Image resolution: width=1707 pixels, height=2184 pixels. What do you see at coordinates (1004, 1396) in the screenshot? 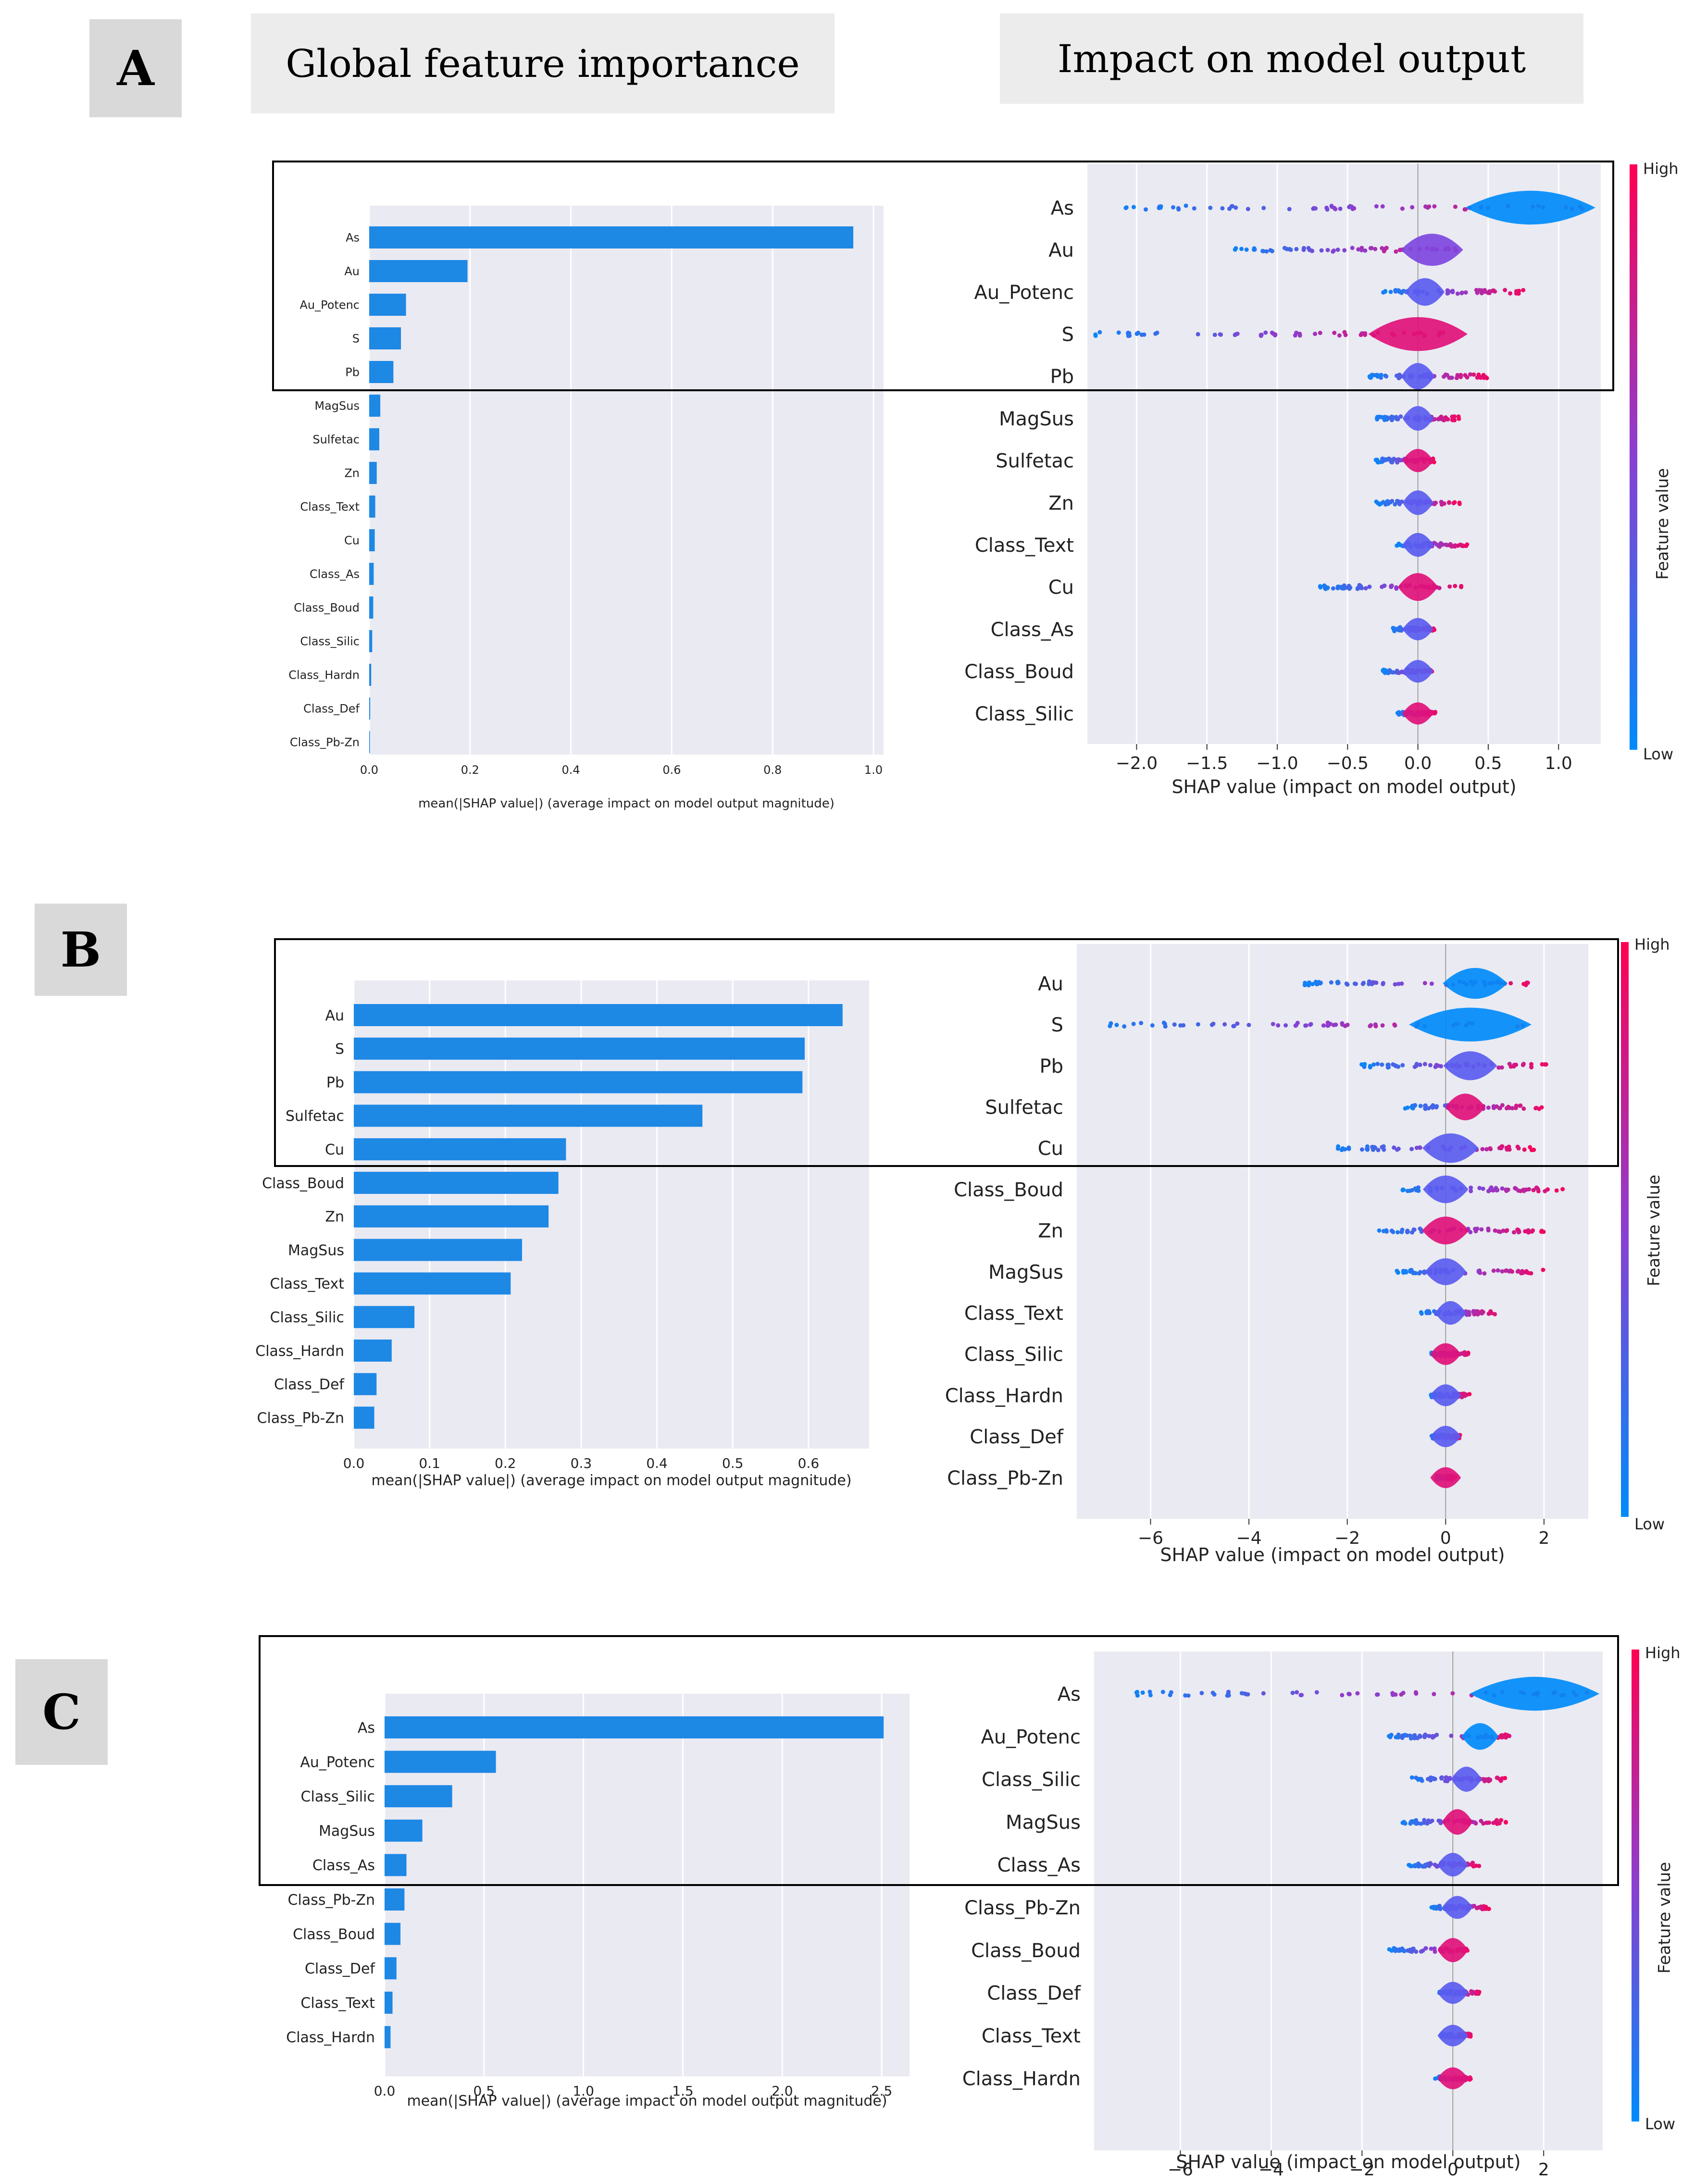
I see `shap-label-class-hardn: Class_Hardn` at bounding box center [1004, 1396].